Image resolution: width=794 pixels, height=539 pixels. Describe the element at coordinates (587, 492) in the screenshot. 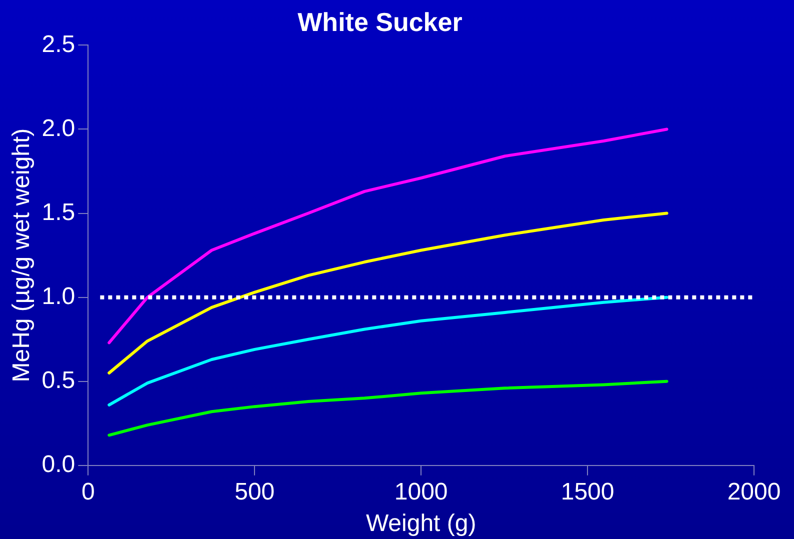

I see `x-tick-label: 1500` at that location.